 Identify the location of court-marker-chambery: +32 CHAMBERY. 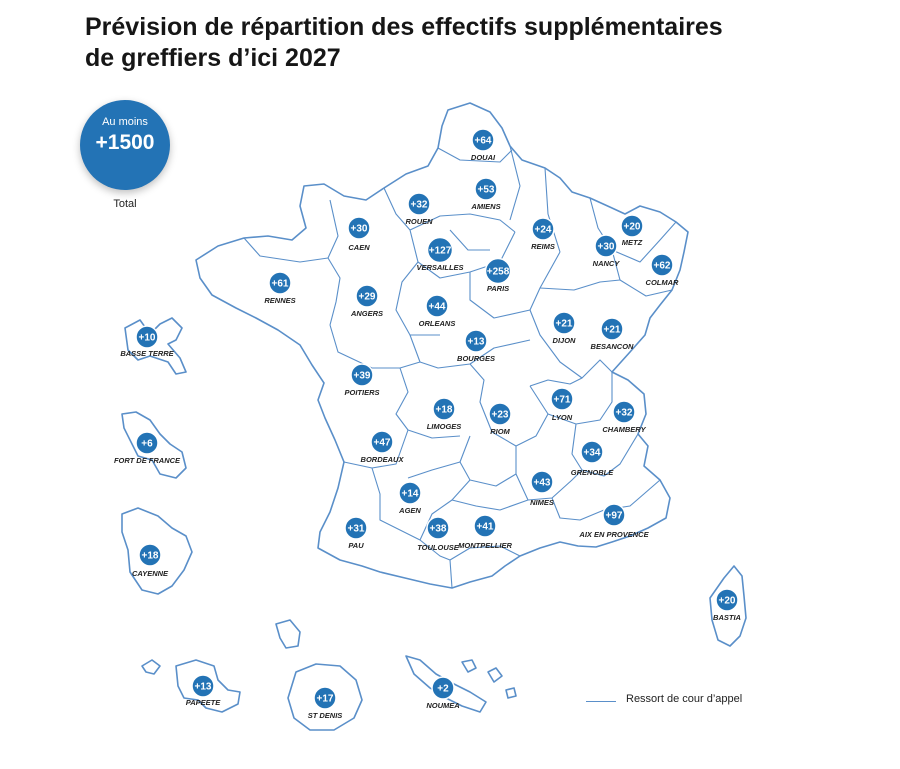
(624, 417).